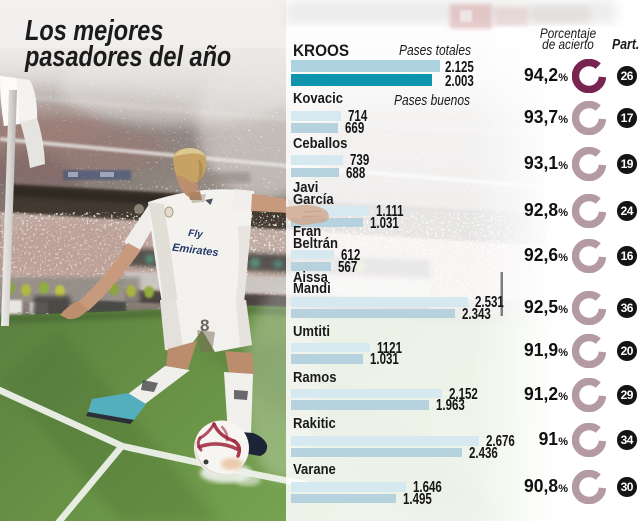  I want to click on svg-text: 8, so click(204, 325).